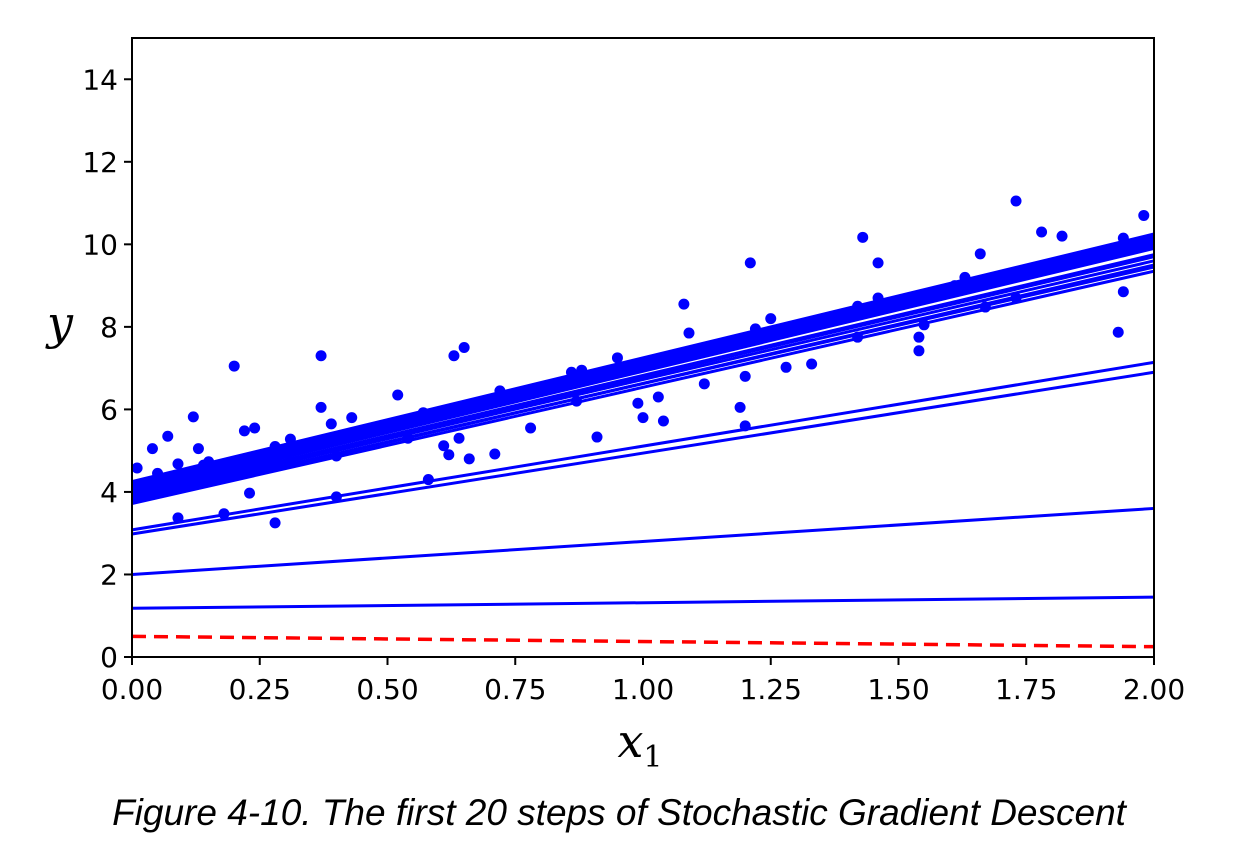 Image resolution: width=1238 pixels, height=860 pixels. I want to click on x-tick-label: 1.00, so click(643, 689).